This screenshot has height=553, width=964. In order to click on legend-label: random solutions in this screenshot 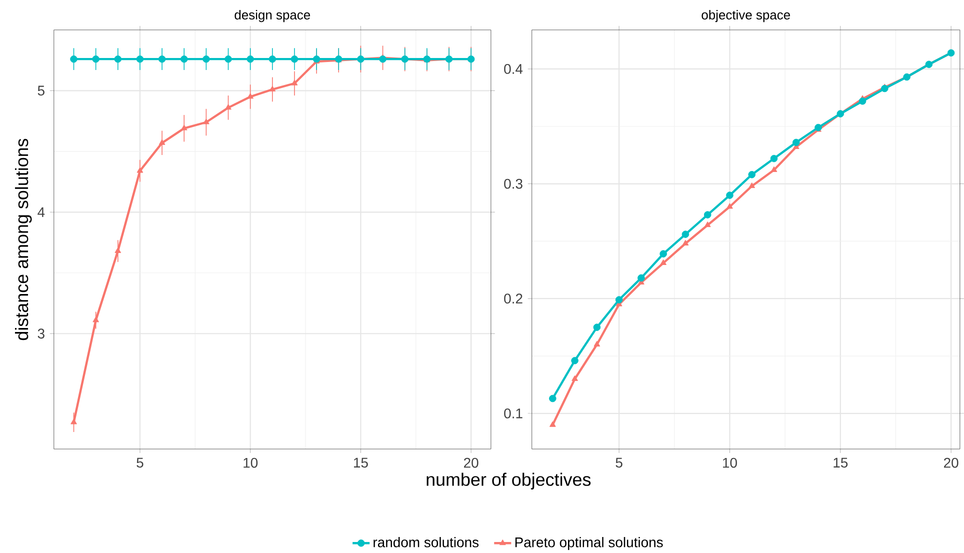, I will do `click(426, 542)`.